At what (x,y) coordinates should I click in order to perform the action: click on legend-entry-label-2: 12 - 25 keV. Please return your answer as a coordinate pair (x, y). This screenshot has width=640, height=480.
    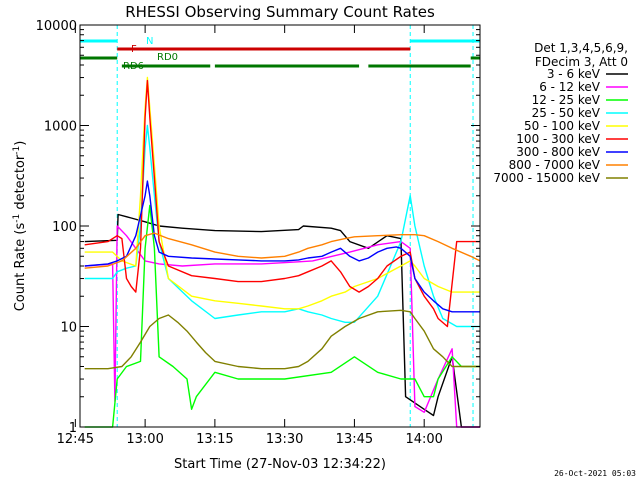
    Looking at the image, I should click on (566, 100).